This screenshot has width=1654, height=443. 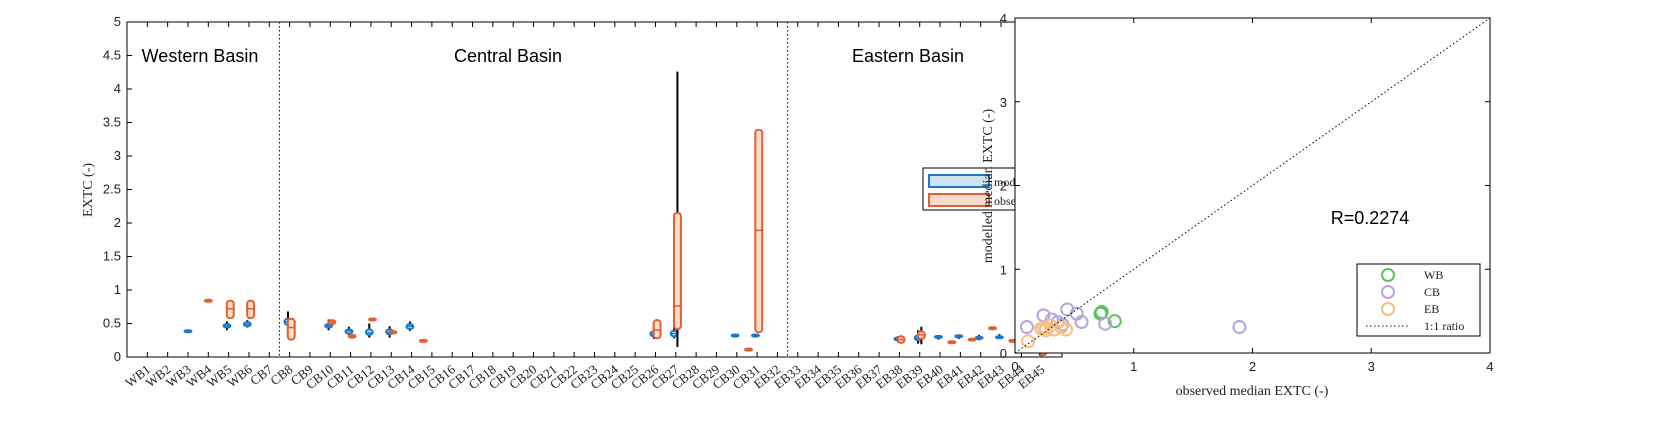 What do you see at coordinates (1388, 309) in the screenshot?
I see `legend-swatch-eb` at bounding box center [1388, 309].